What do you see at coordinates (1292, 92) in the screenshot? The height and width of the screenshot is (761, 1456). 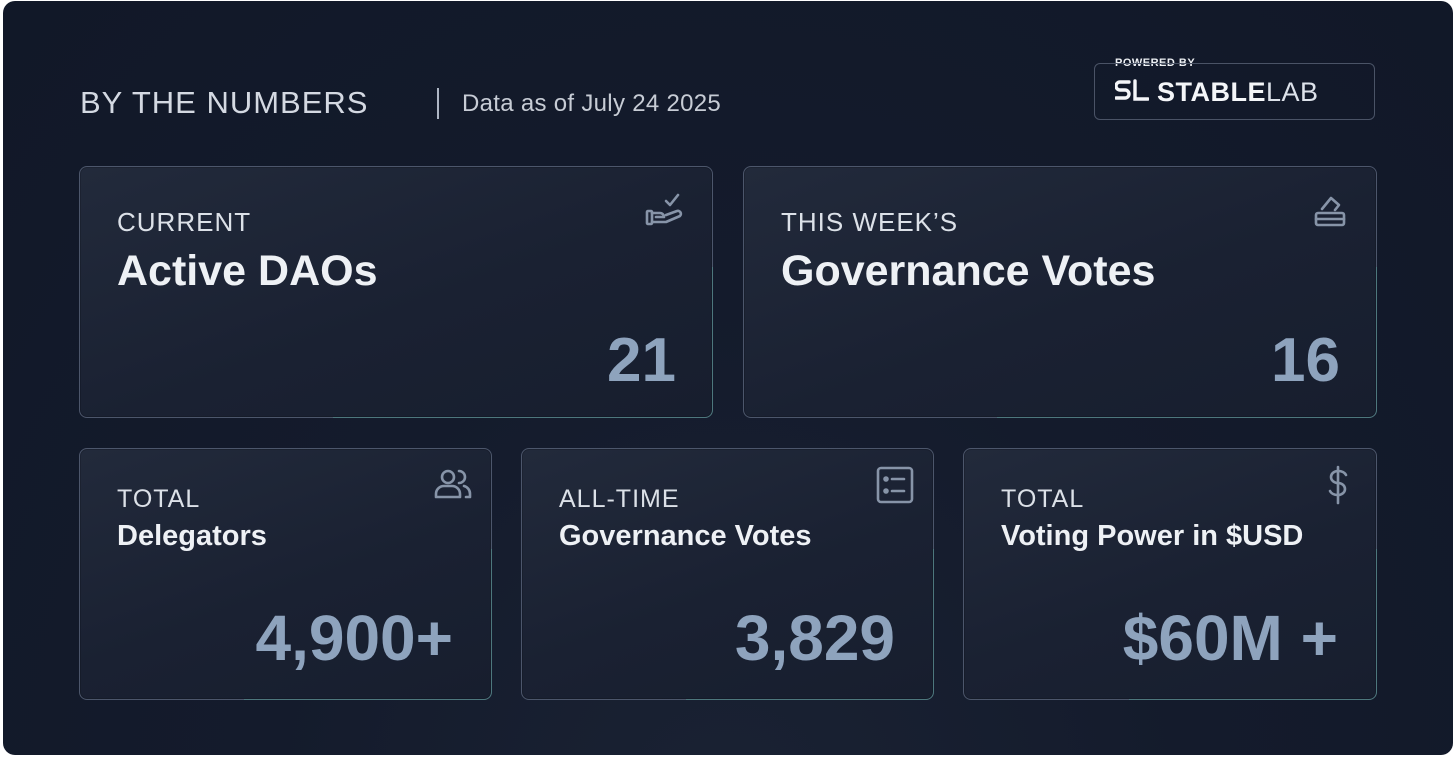 I see `logo-text-light: LAB` at bounding box center [1292, 92].